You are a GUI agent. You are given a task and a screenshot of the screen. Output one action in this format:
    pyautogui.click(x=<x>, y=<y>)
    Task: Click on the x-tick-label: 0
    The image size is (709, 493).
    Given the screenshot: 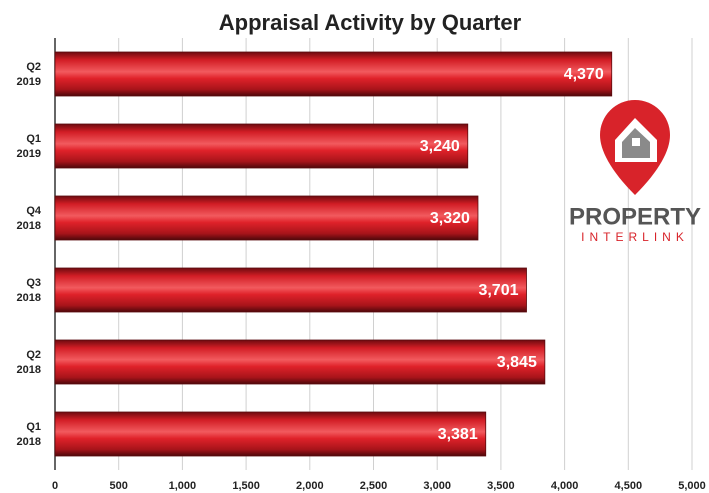 What is the action you would take?
    pyautogui.click(x=55, y=486)
    